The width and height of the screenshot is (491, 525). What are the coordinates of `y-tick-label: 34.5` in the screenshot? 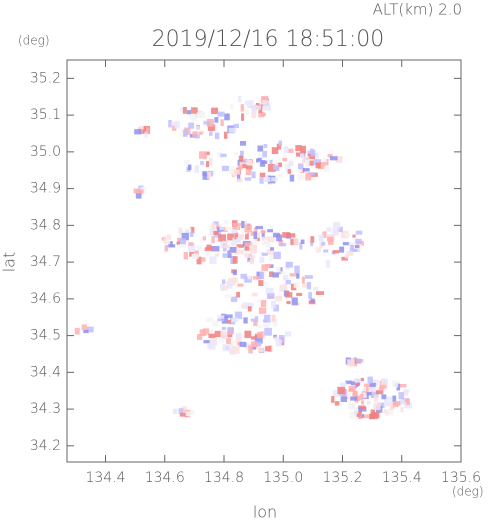 It's located at (45, 336).